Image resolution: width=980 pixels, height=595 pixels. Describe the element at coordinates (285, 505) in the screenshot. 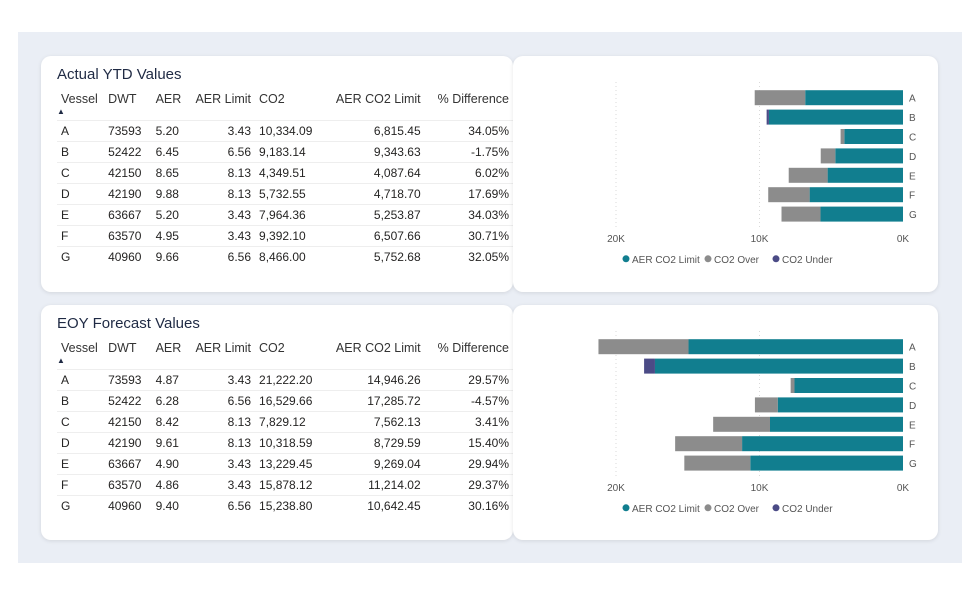

I see `table-row: G 40960 9.40 6.56 15,238.80 10,642.45 30.16%` at that location.